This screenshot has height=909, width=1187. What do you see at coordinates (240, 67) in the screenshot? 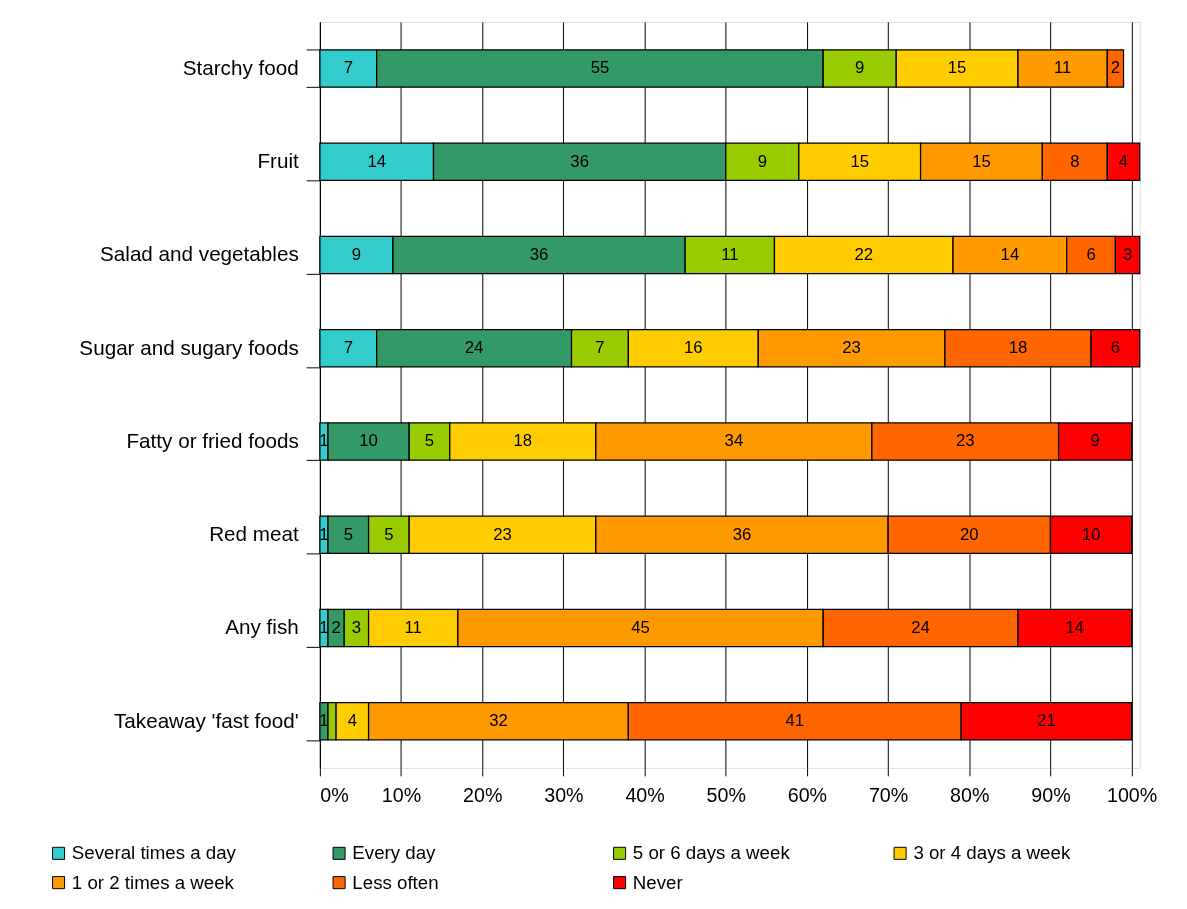
I see `y-tick-label: Starchy food` at bounding box center [240, 67].